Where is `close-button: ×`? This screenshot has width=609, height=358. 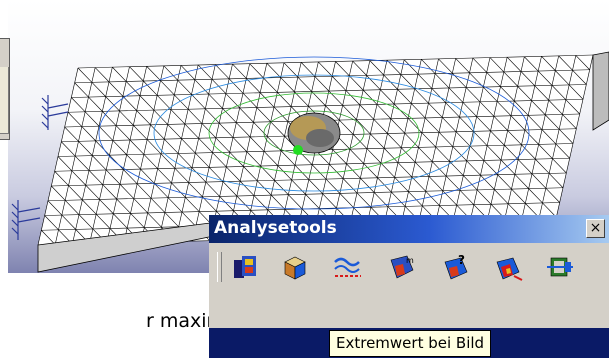
close-button: × is located at coordinates (595, 228).